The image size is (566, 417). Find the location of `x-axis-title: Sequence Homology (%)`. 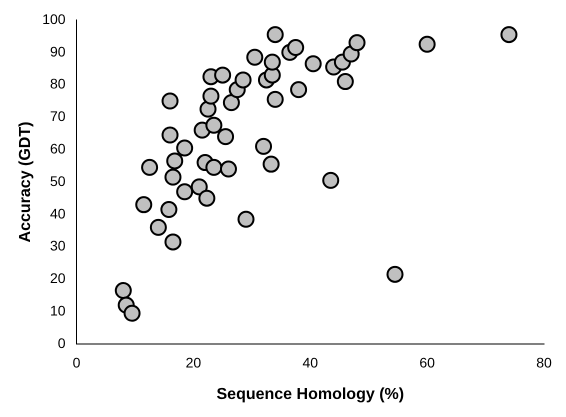

x-axis-title: Sequence Homology (%) is located at coordinates (310, 394).